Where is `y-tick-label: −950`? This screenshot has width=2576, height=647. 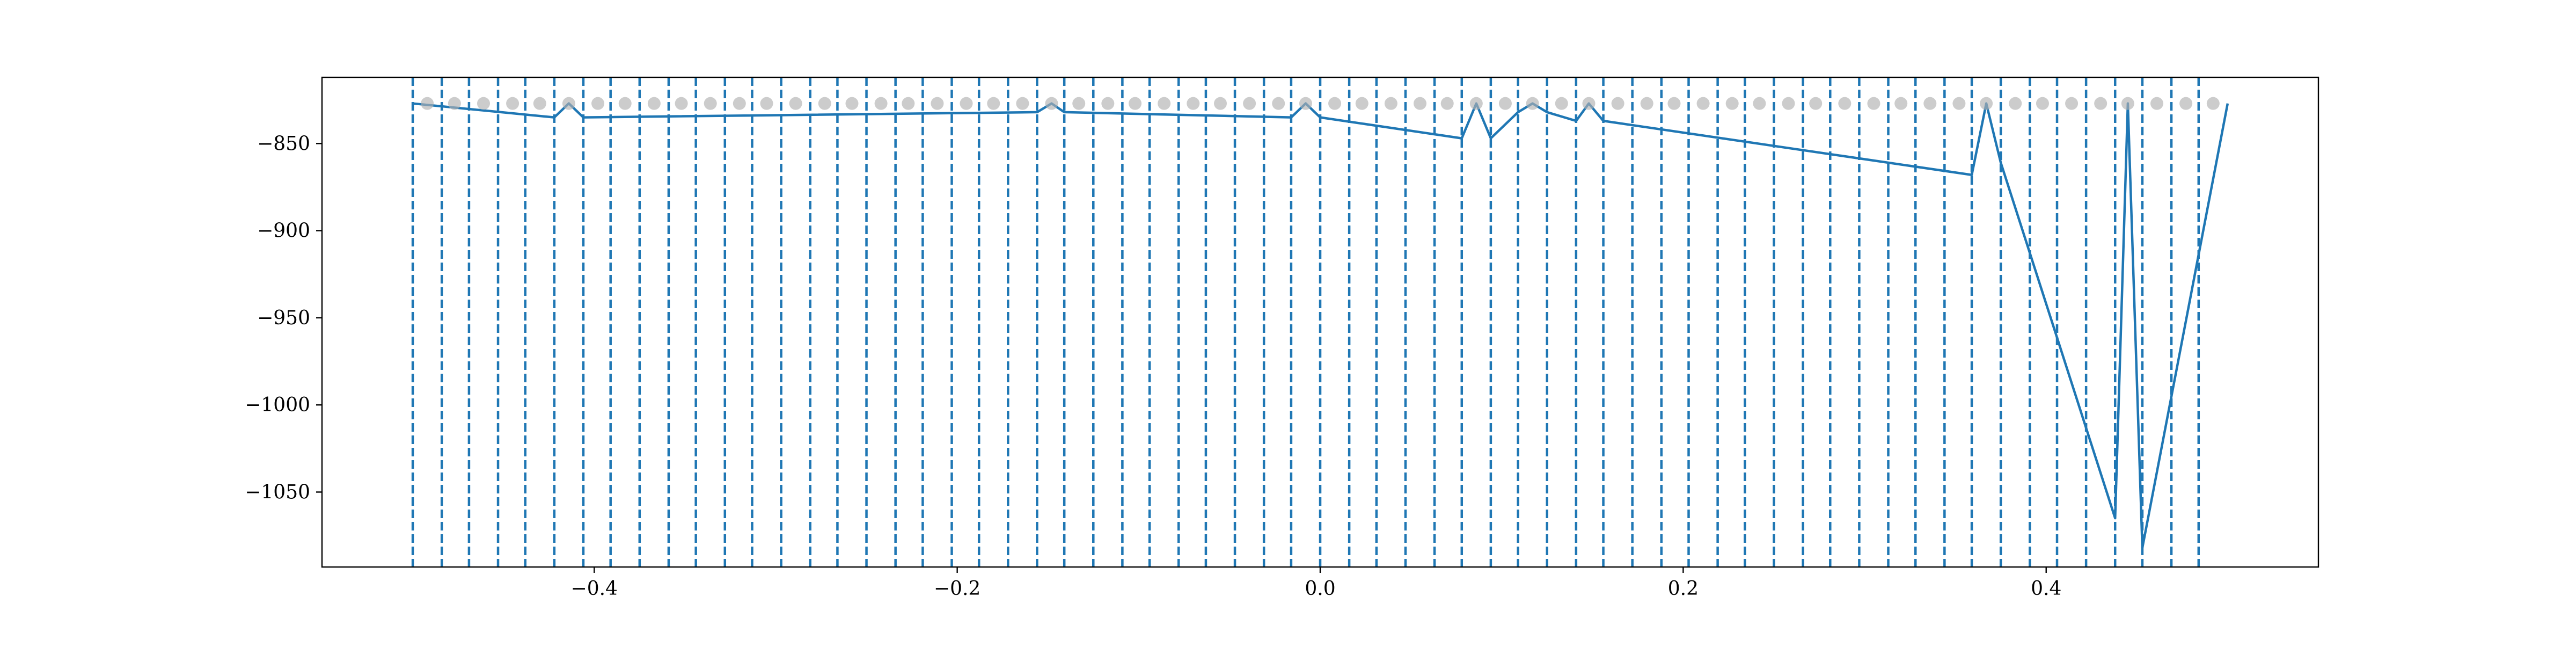 y-tick-label: −950 is located at coordinates (283, 318).